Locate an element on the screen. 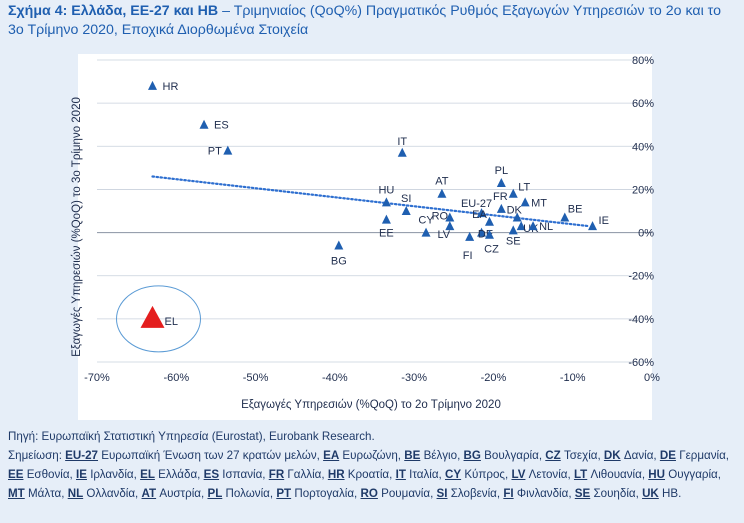 This screenshot has height=523, width=744. note-code: FI is located at coordinates (508, 493).